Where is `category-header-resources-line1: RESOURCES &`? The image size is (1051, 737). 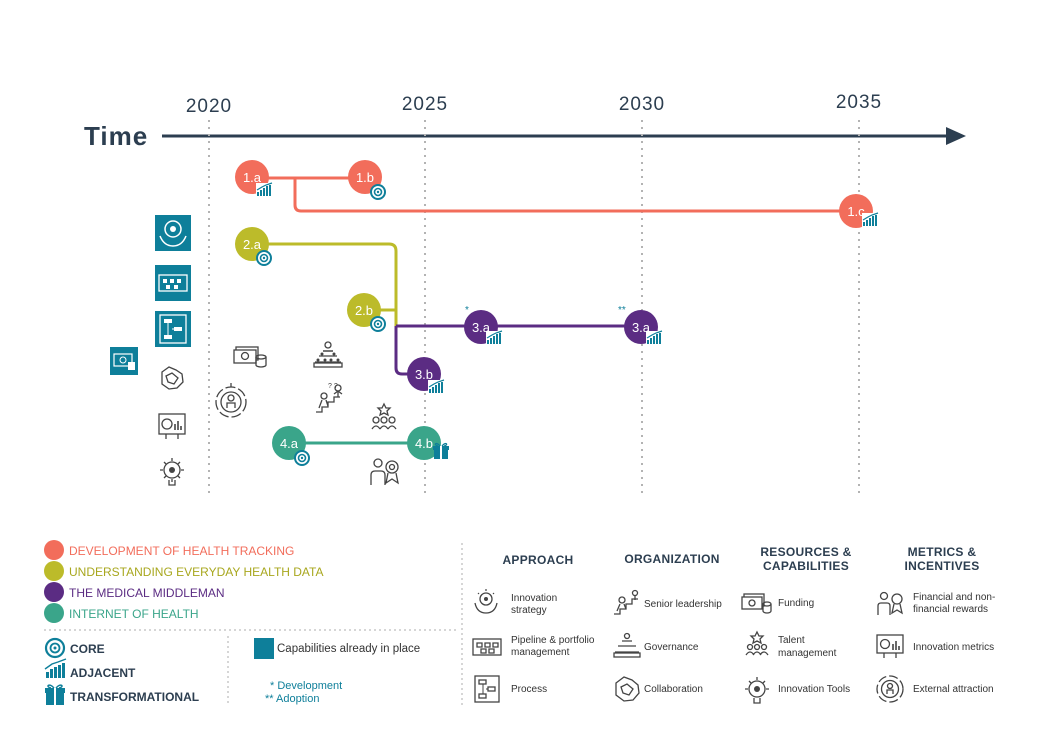 category-header-resources-line1: RESOURCES & is located at coordinates (805, 552).